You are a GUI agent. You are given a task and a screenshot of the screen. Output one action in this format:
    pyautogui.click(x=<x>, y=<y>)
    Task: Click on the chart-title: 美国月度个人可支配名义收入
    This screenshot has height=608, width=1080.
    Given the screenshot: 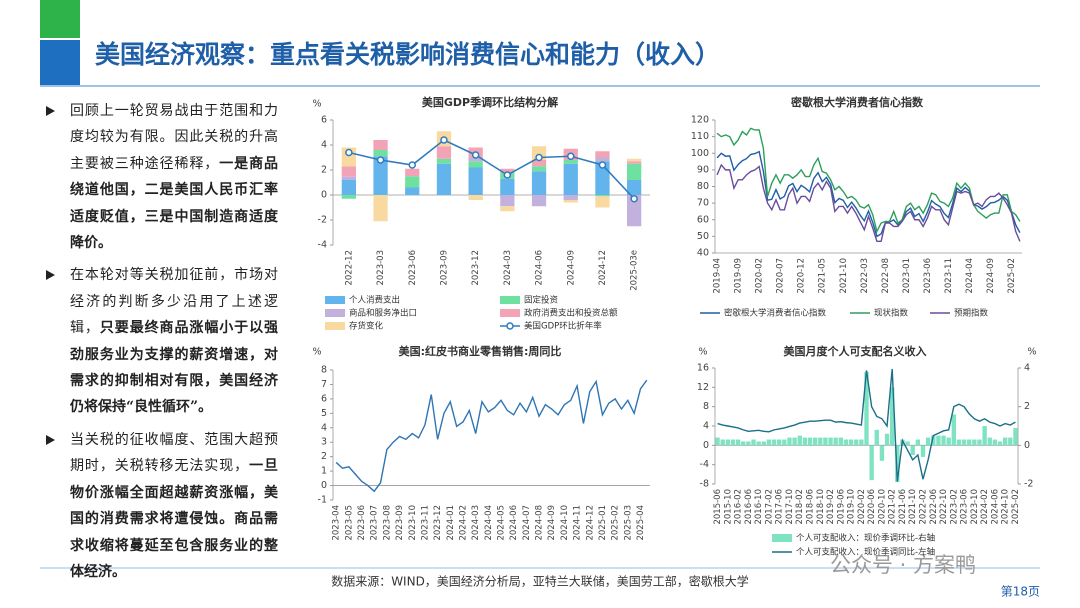 What is the action you would take?
    pyautogui.click(x=855, y=351)
    